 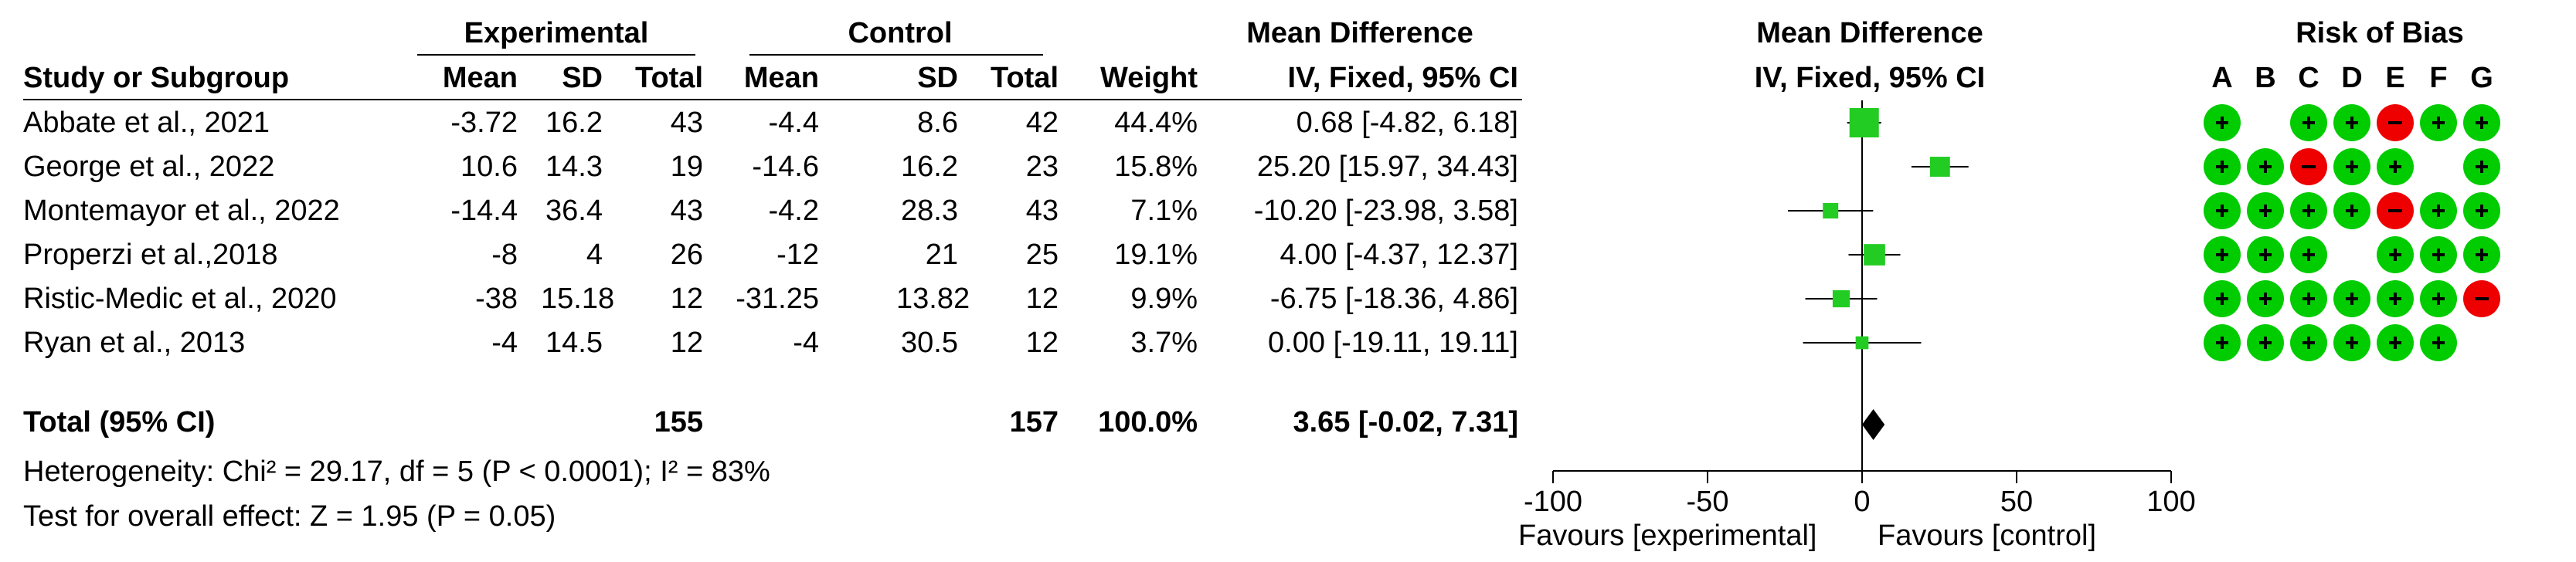 What do you see at coordinates (2438, 78) in the screenshot?
I see `rob-domain-F: F` at bounding box center [2438, 78].